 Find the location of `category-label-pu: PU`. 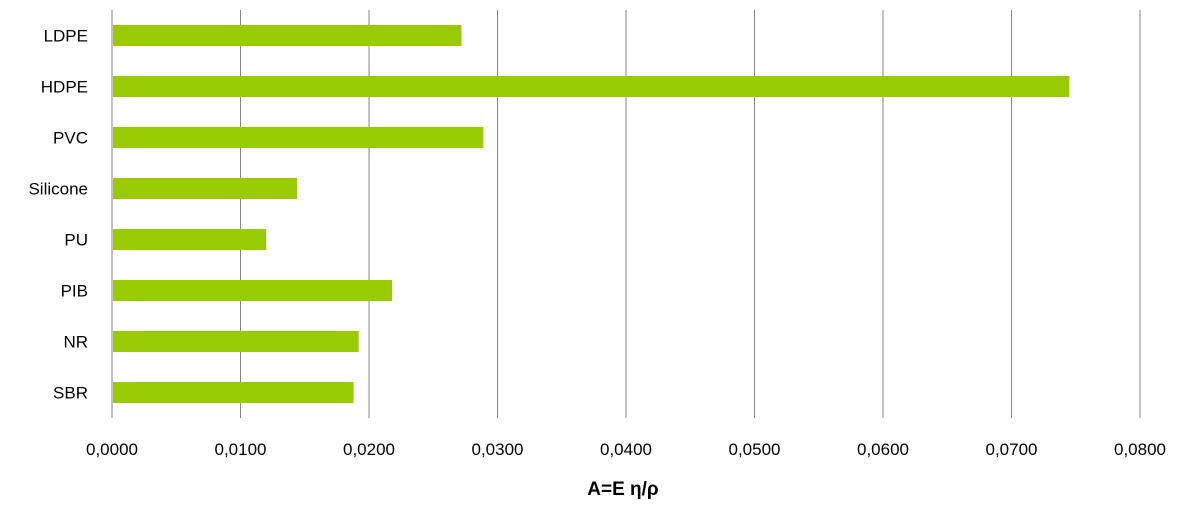

category-label-pu: PU is located at coordinates (76, 240).